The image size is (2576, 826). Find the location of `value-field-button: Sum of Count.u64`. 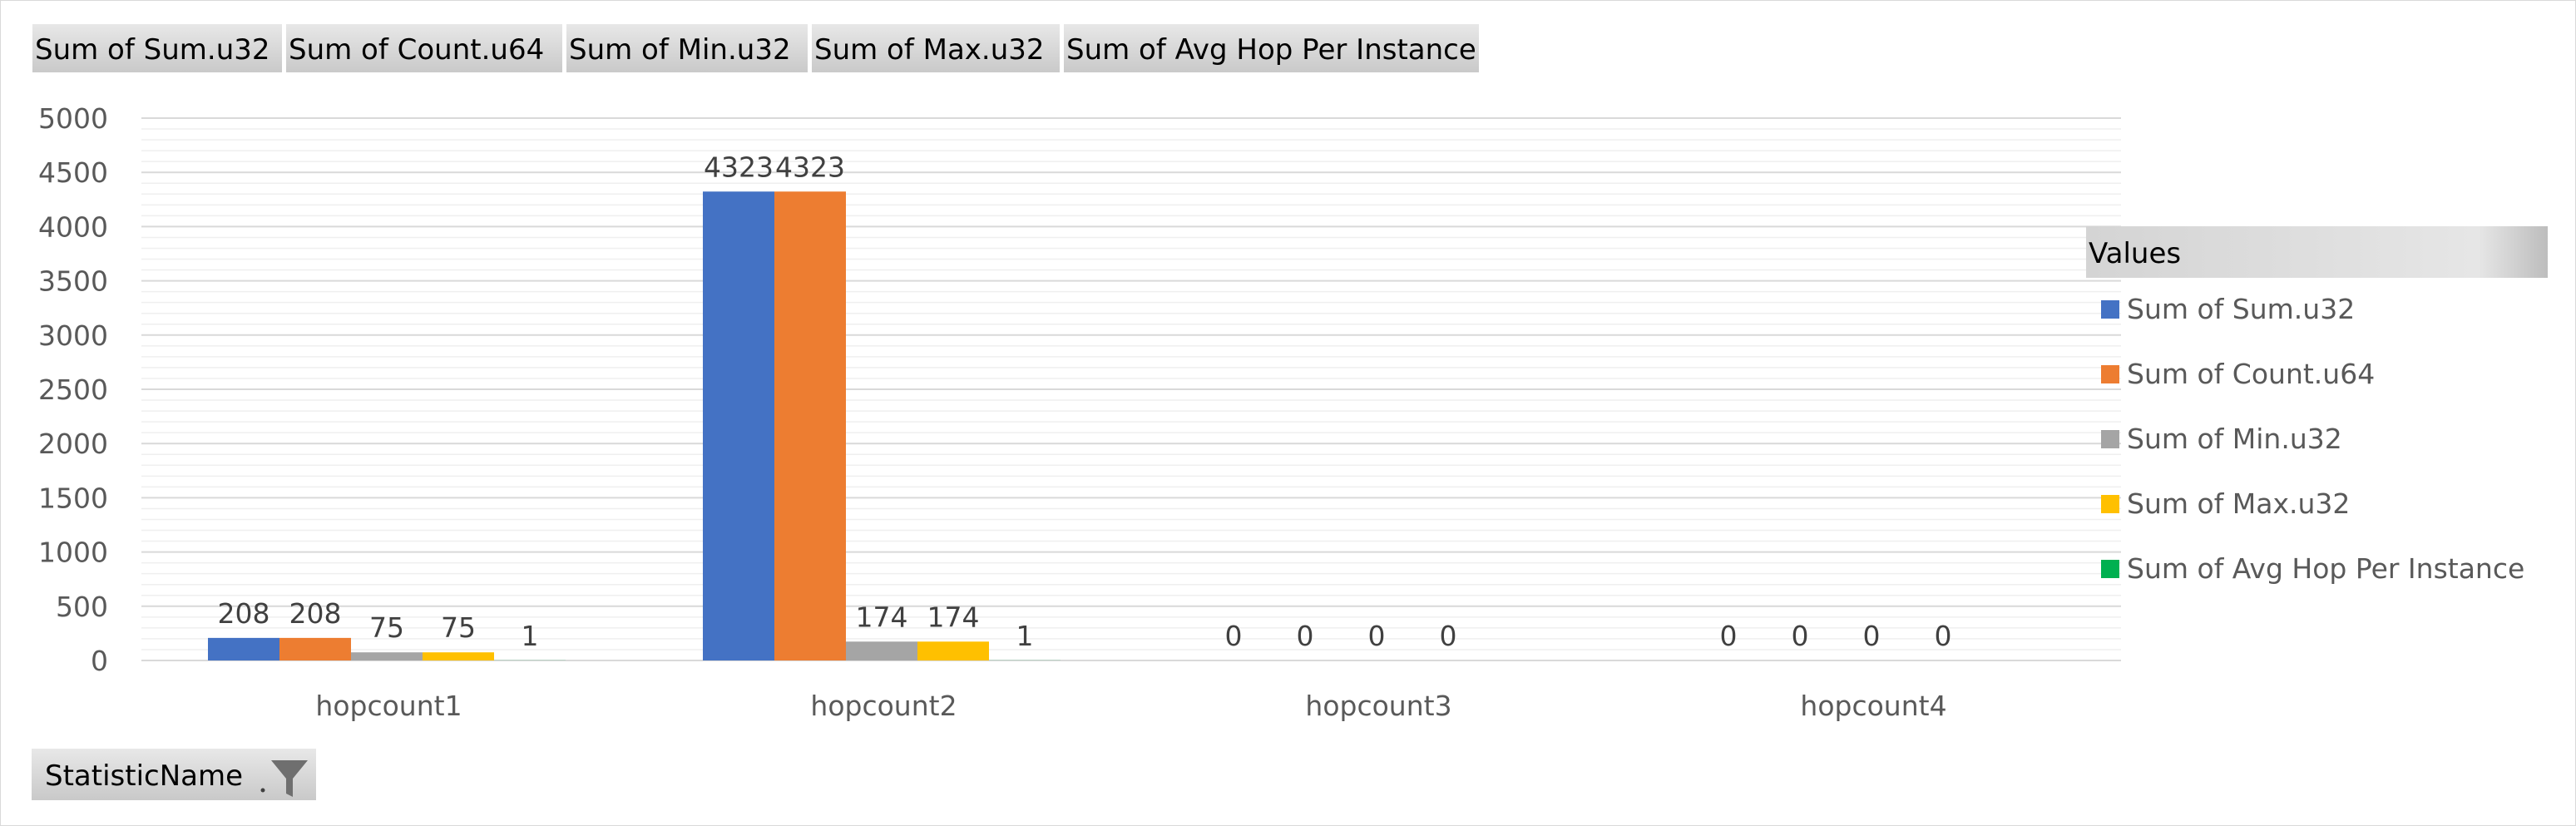

value-field-button: Sum of Count.u64 is located at coordinates (424, 48).